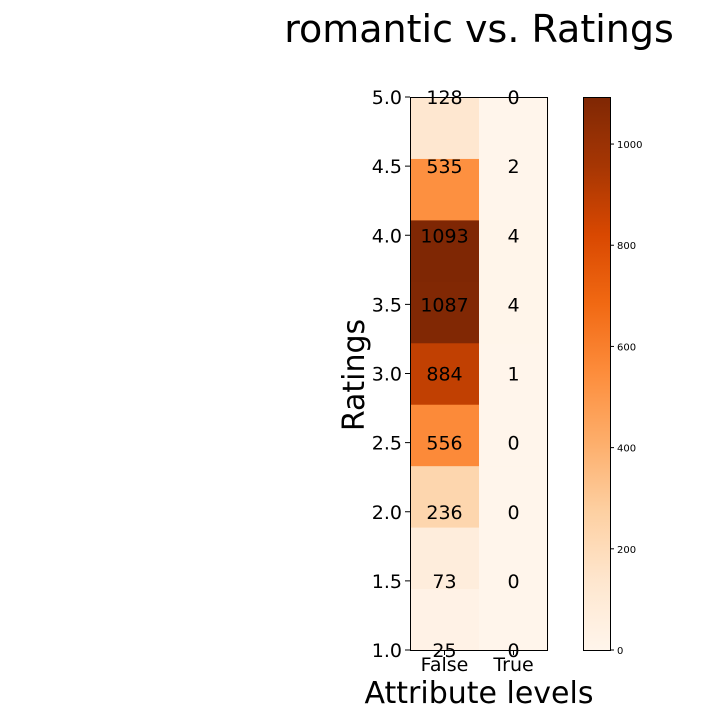 This screenshot has width=720, height=720. What do you see at coordinates (387, 582) in the screenshot?
I see `y-tick-label: 1.5` at bounding box center [387, 582].